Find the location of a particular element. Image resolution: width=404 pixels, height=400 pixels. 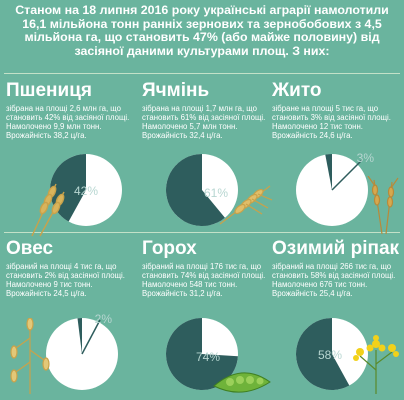

pie-percent-label: 58% is located at coordinates (330, 355).